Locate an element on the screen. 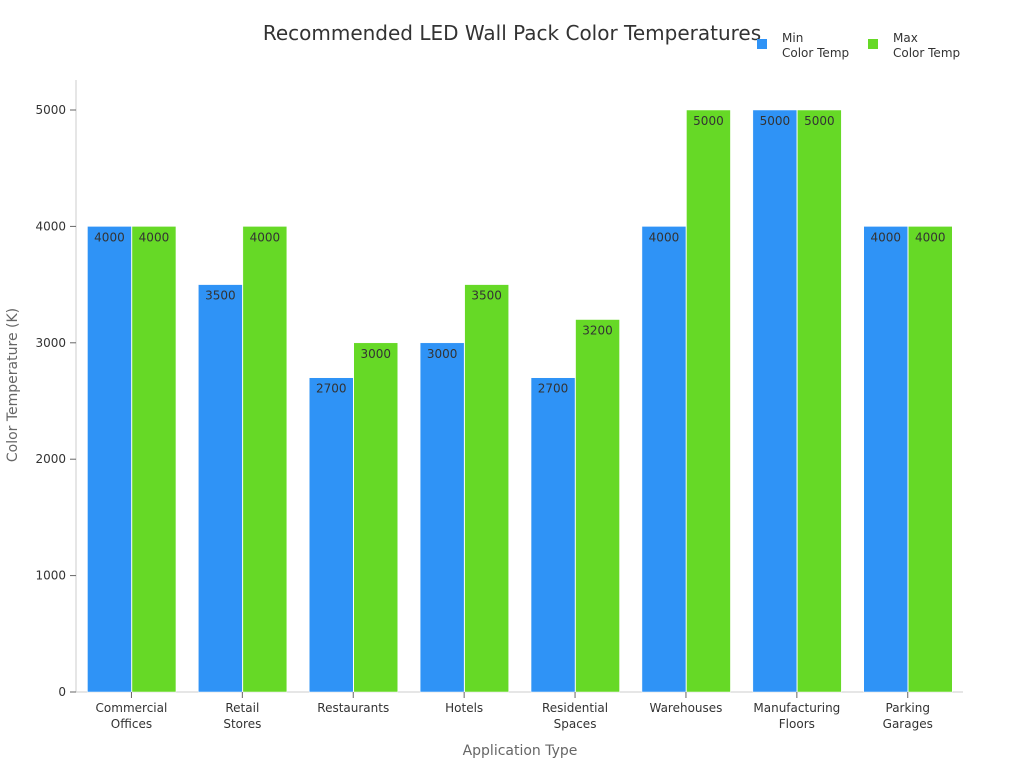 This screenshot has width=1024, height=768. y-tick-label: 5000 is located at coordinates (50, 110).